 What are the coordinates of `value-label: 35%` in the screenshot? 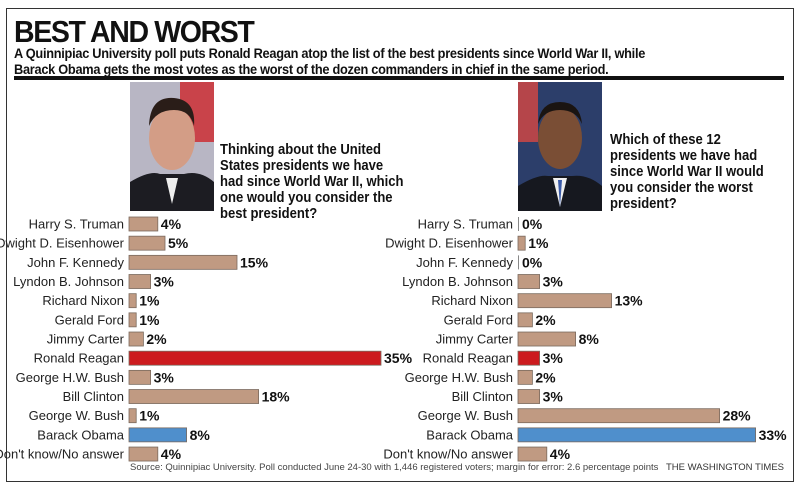 It's located at (398, 358).